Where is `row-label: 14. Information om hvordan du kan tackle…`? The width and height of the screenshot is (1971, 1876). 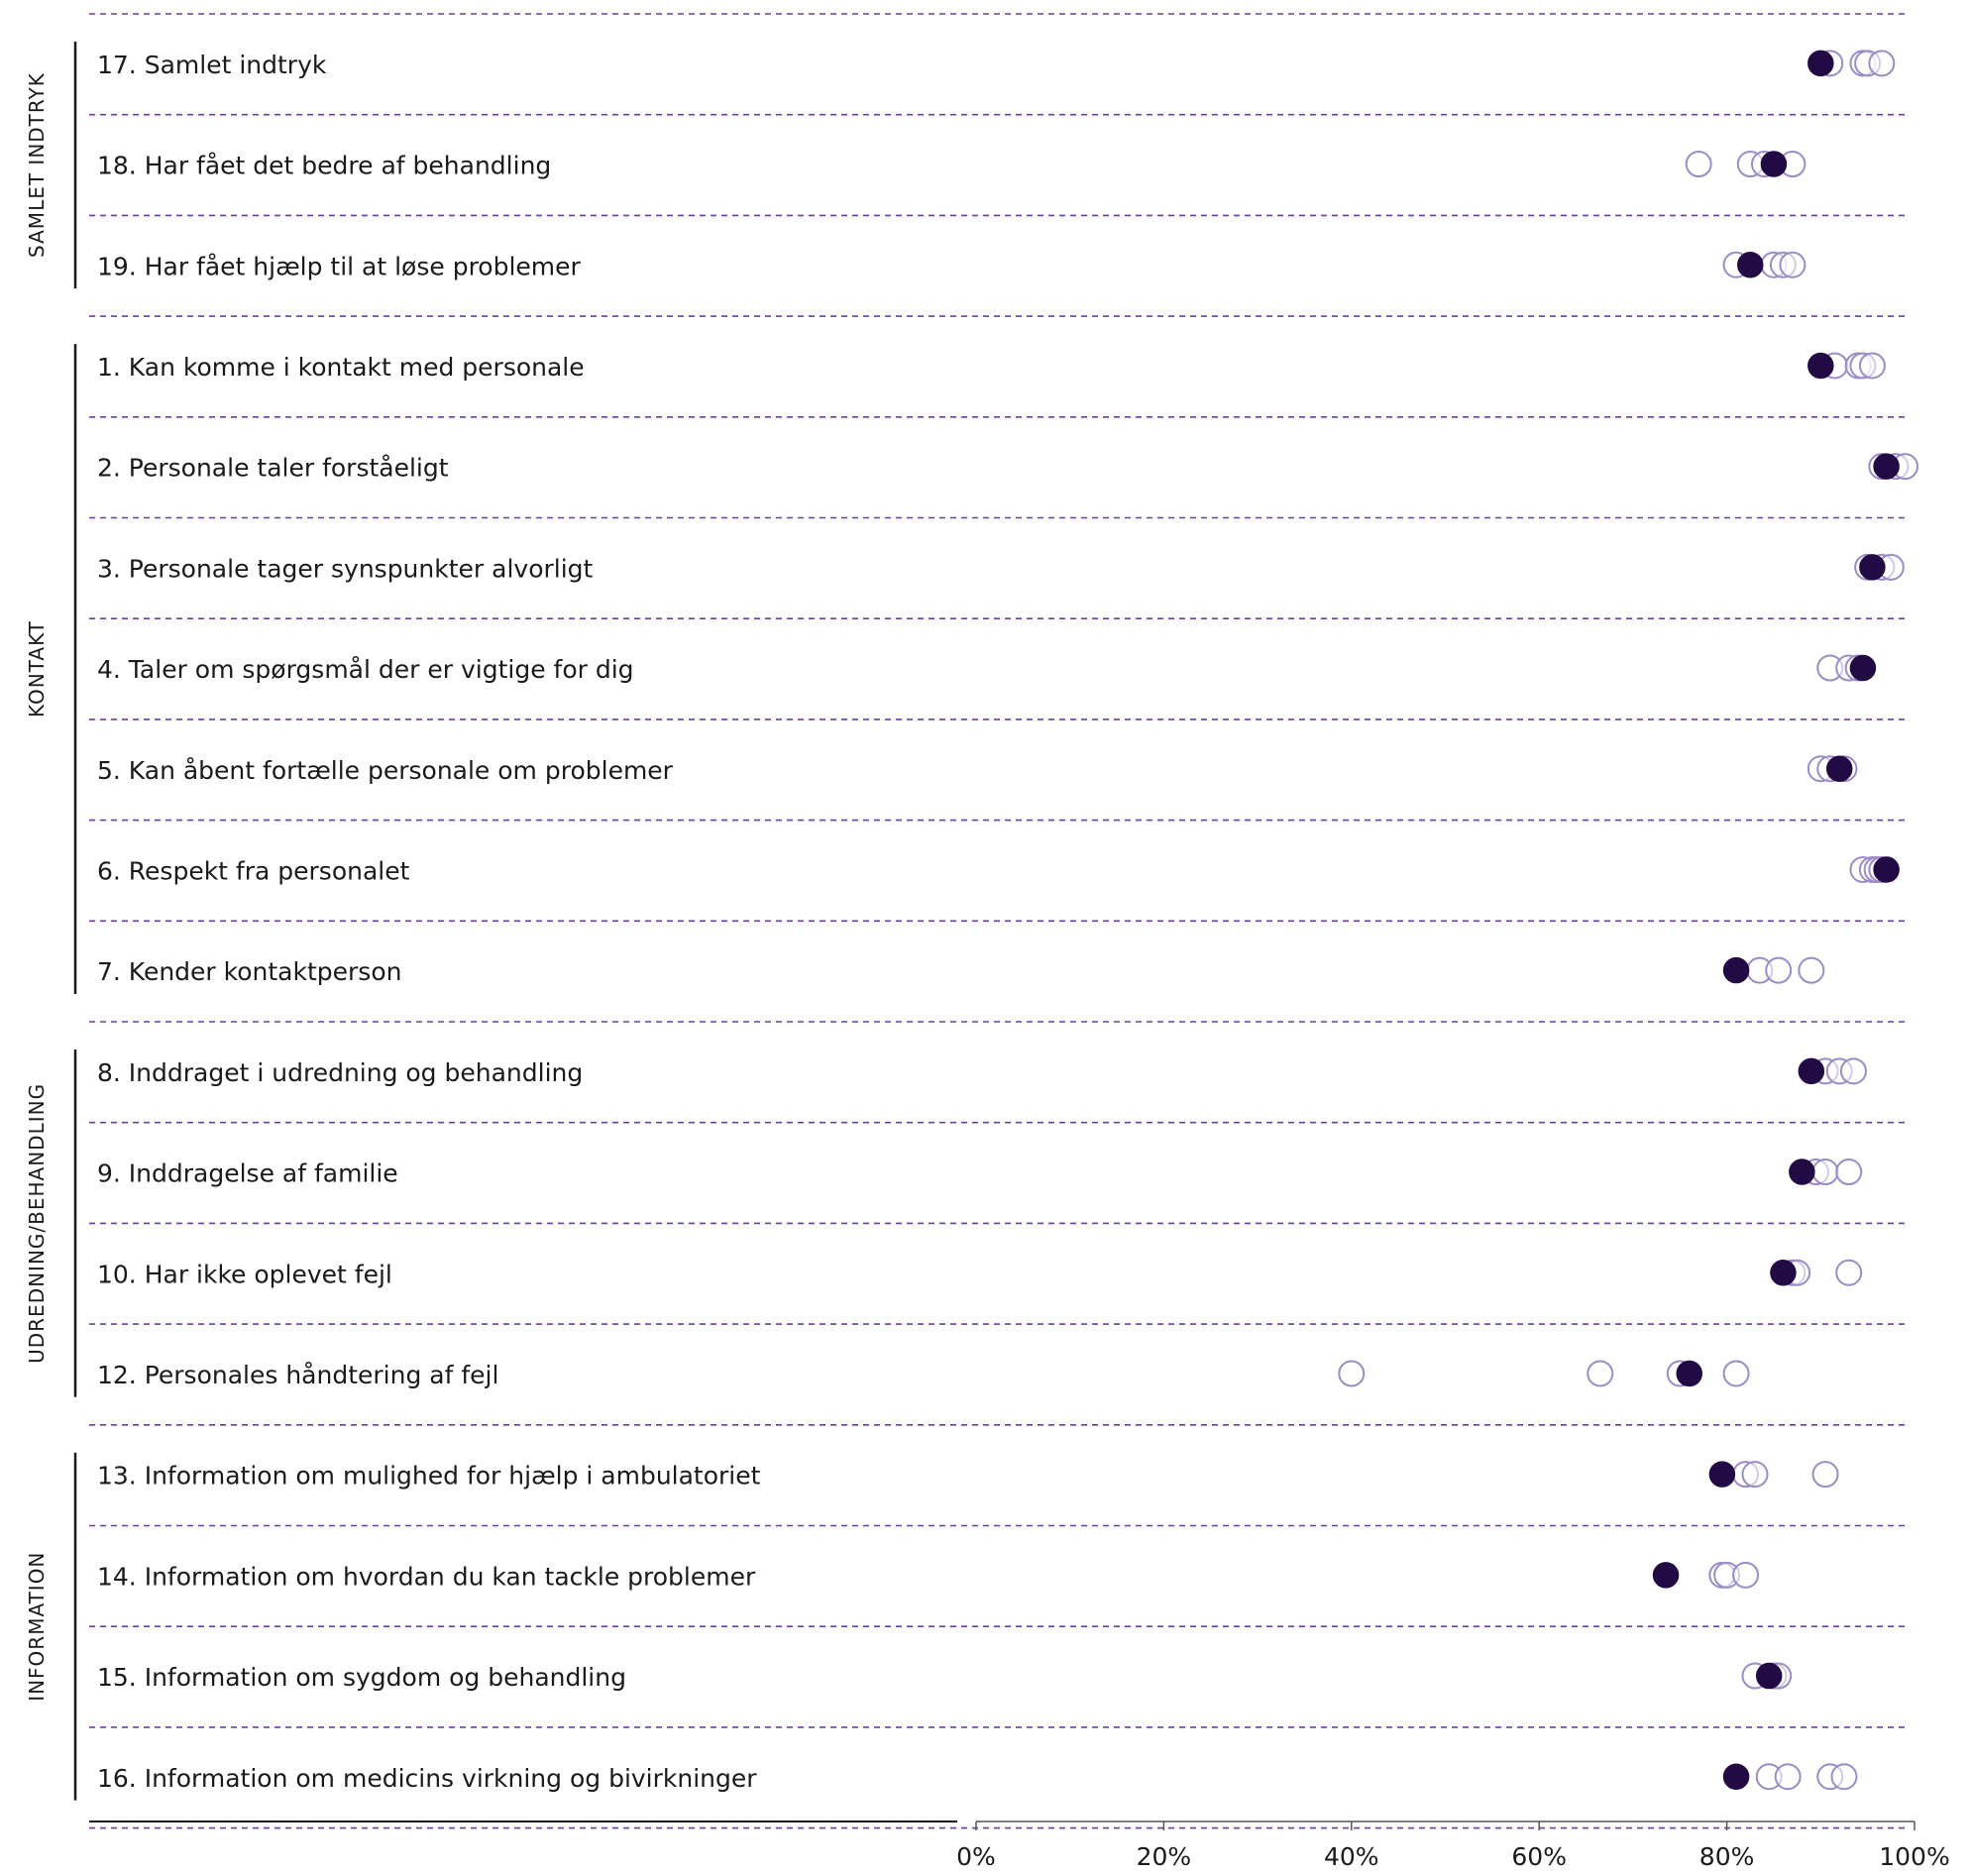
row-label: 14. Information om hvordan du kan tackle… is located at coordinates (427, 1576).